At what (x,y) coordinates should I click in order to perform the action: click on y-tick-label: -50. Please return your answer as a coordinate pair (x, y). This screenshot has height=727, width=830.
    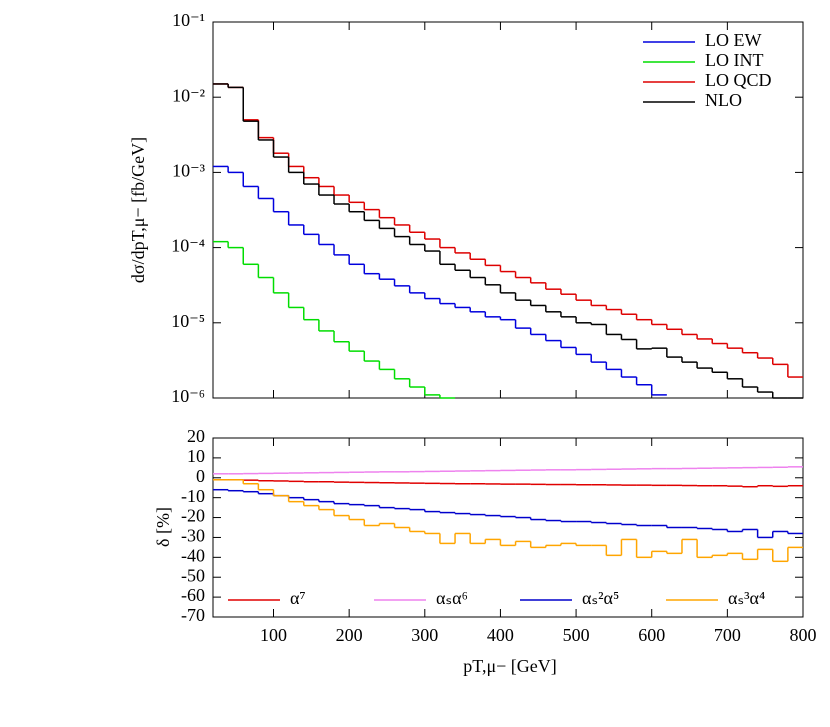
    Looking at the image, I should click on (193, 575).